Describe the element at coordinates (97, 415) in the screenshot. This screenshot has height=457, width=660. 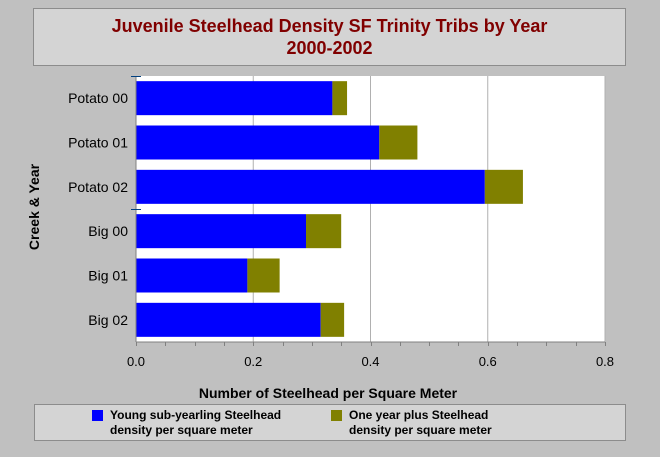
I see `legend-swatch-young` at that location.